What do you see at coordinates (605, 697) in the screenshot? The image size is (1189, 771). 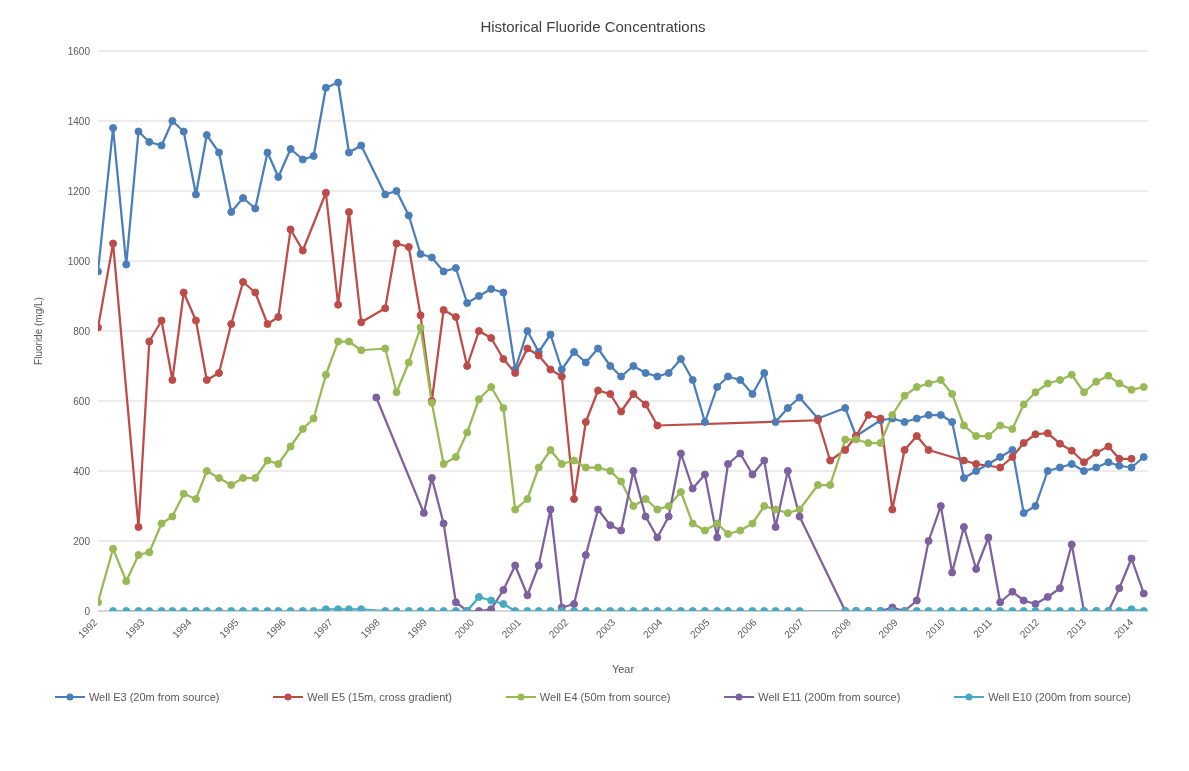 I see `legend-label: Well E4 (50m from source)` at bounding box center [605, 697].